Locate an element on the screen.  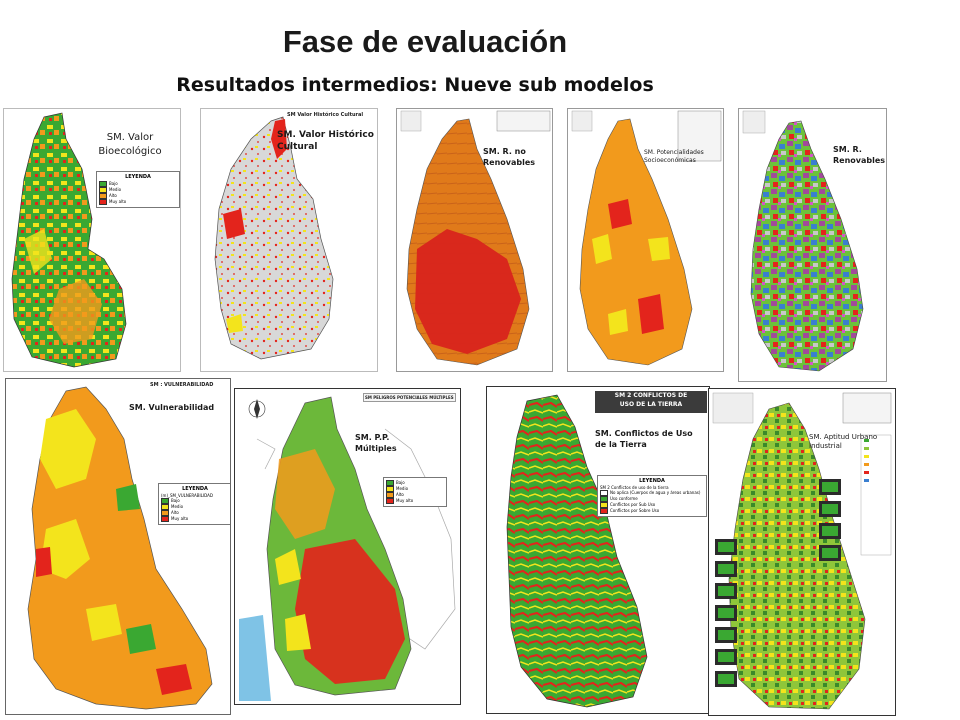
map-label-line1: SM. P.P. is located at coordinates (372, 437).